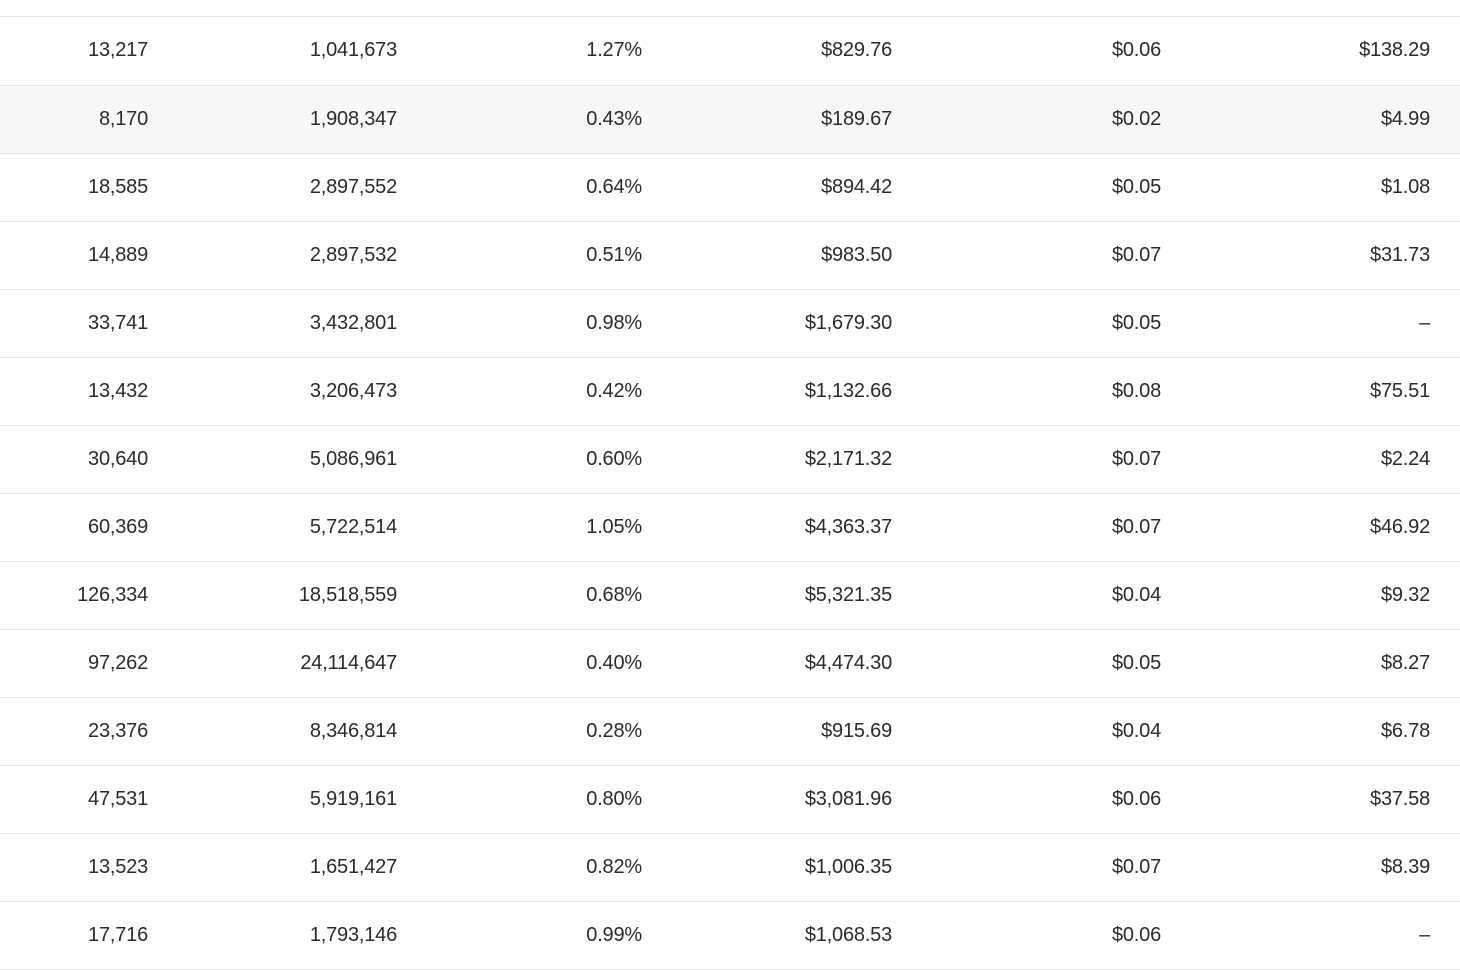 The width and height of the screenshot is (1460, 970). I want to click on table-cell: $1,068.53, so click(768, 935).